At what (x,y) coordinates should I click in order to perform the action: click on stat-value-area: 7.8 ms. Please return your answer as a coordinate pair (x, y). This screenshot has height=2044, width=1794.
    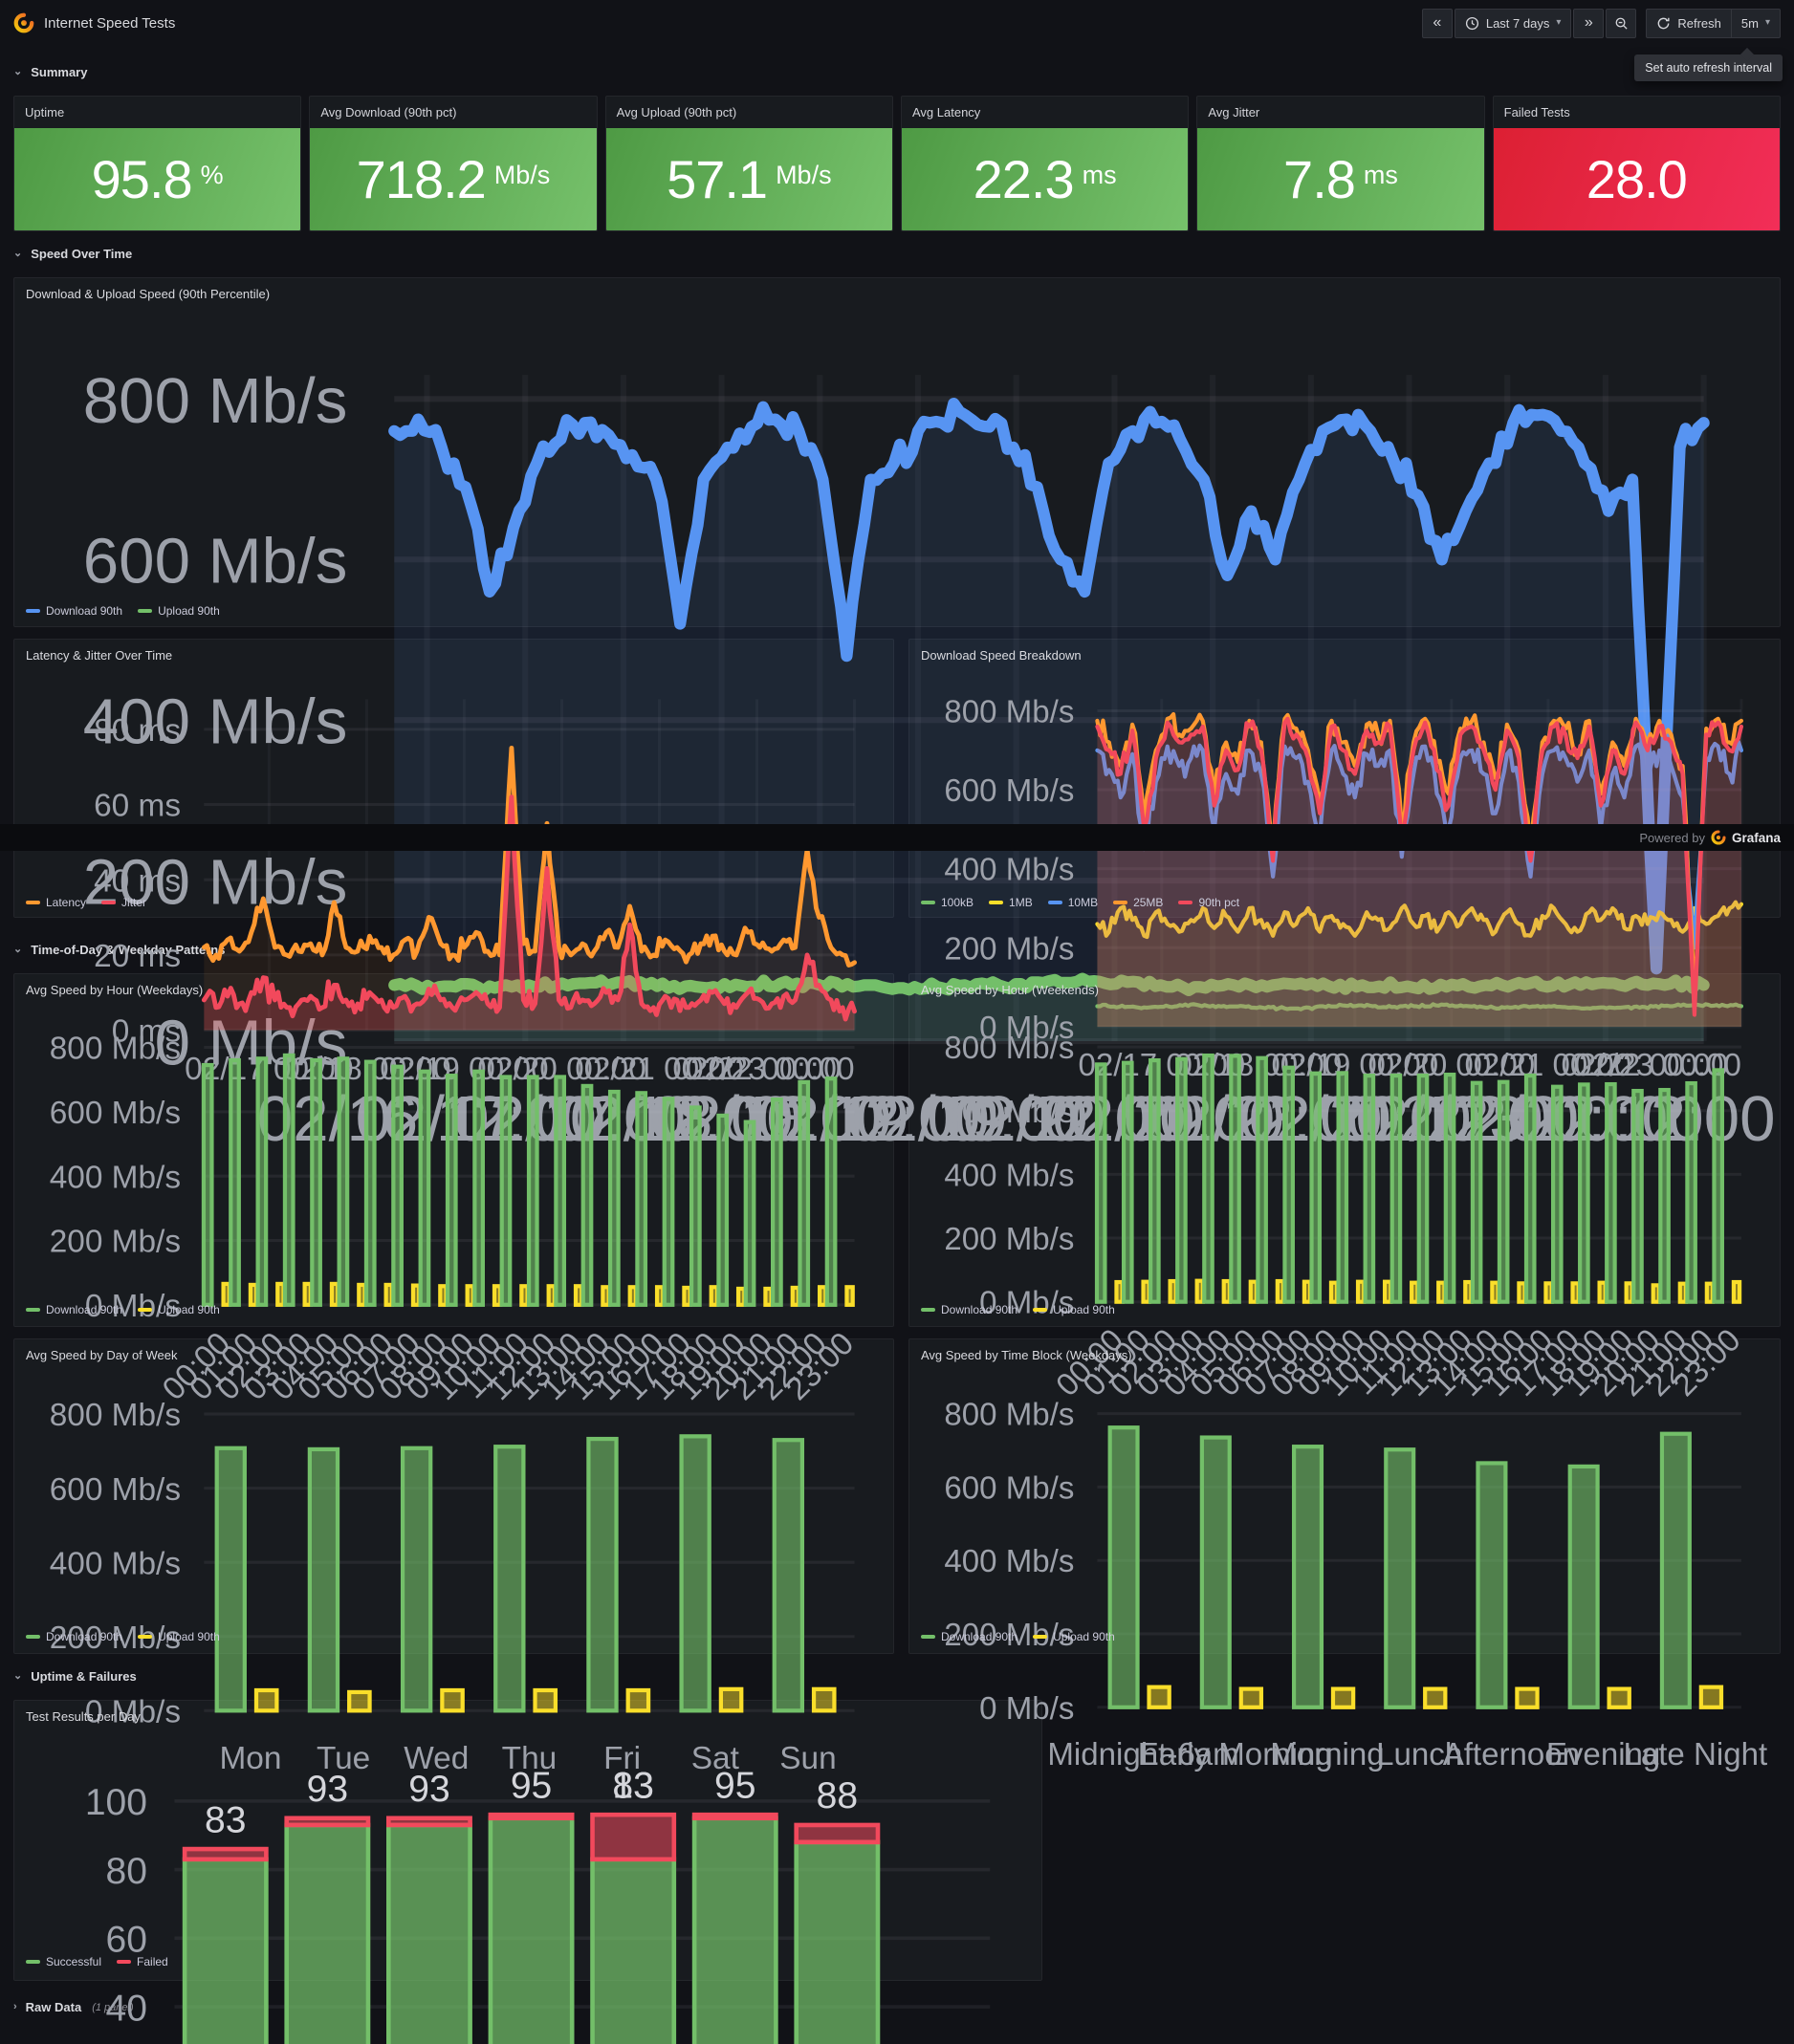
    Looking at the image, I should click on (1340, 179).